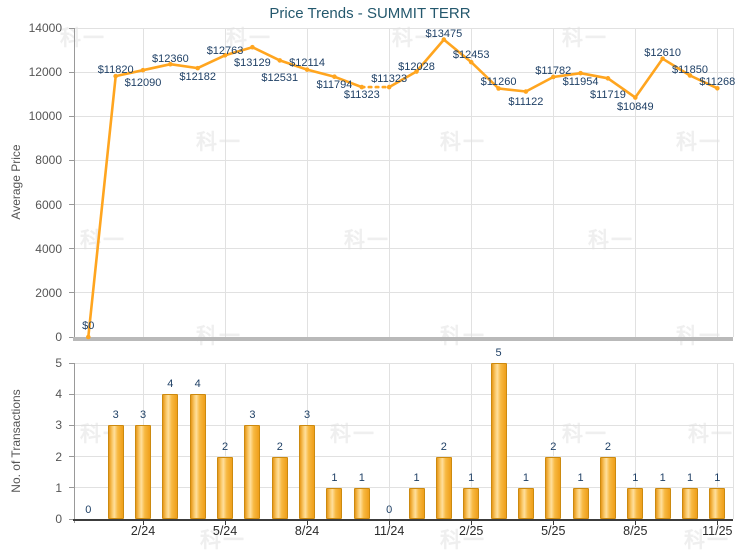 The width and height of the screenshot is (740, 550). I want to click on y-axis-line, so click(74, 184).